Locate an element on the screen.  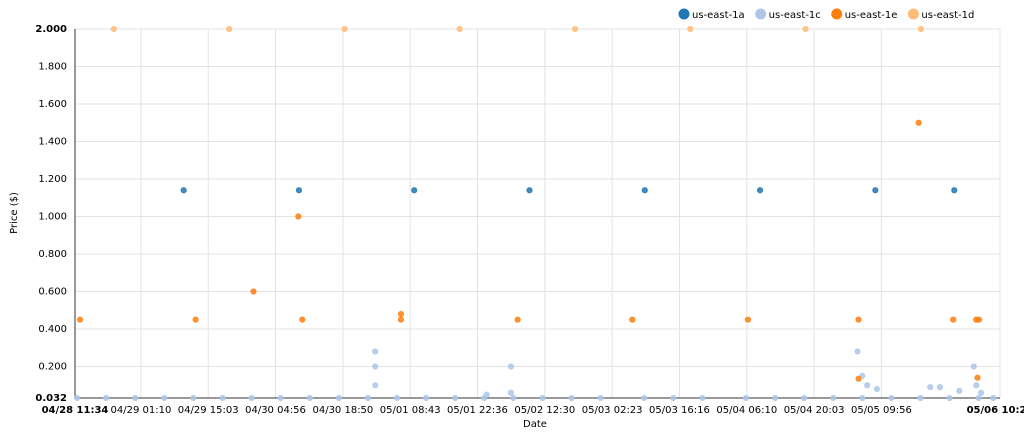
x-tick-label: 05/05 09:56 is located at coordinates (881, 410).